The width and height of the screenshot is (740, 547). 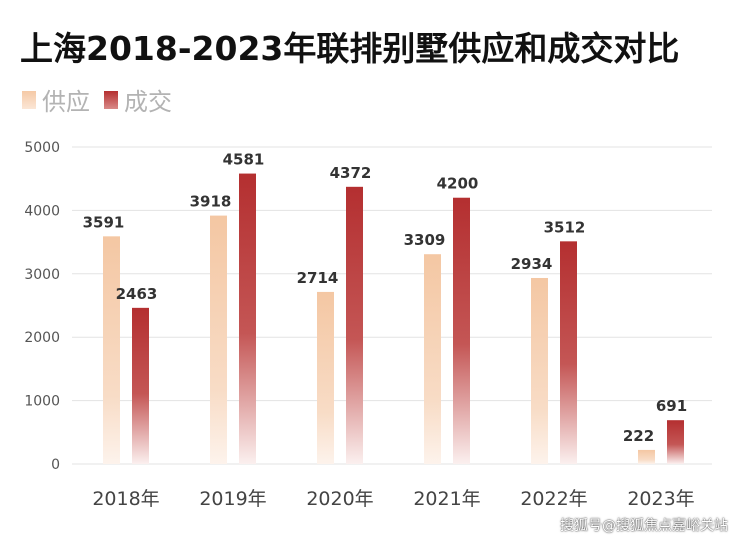 I want to click on y-tick-label: 3000, so click(x=42, y=275).